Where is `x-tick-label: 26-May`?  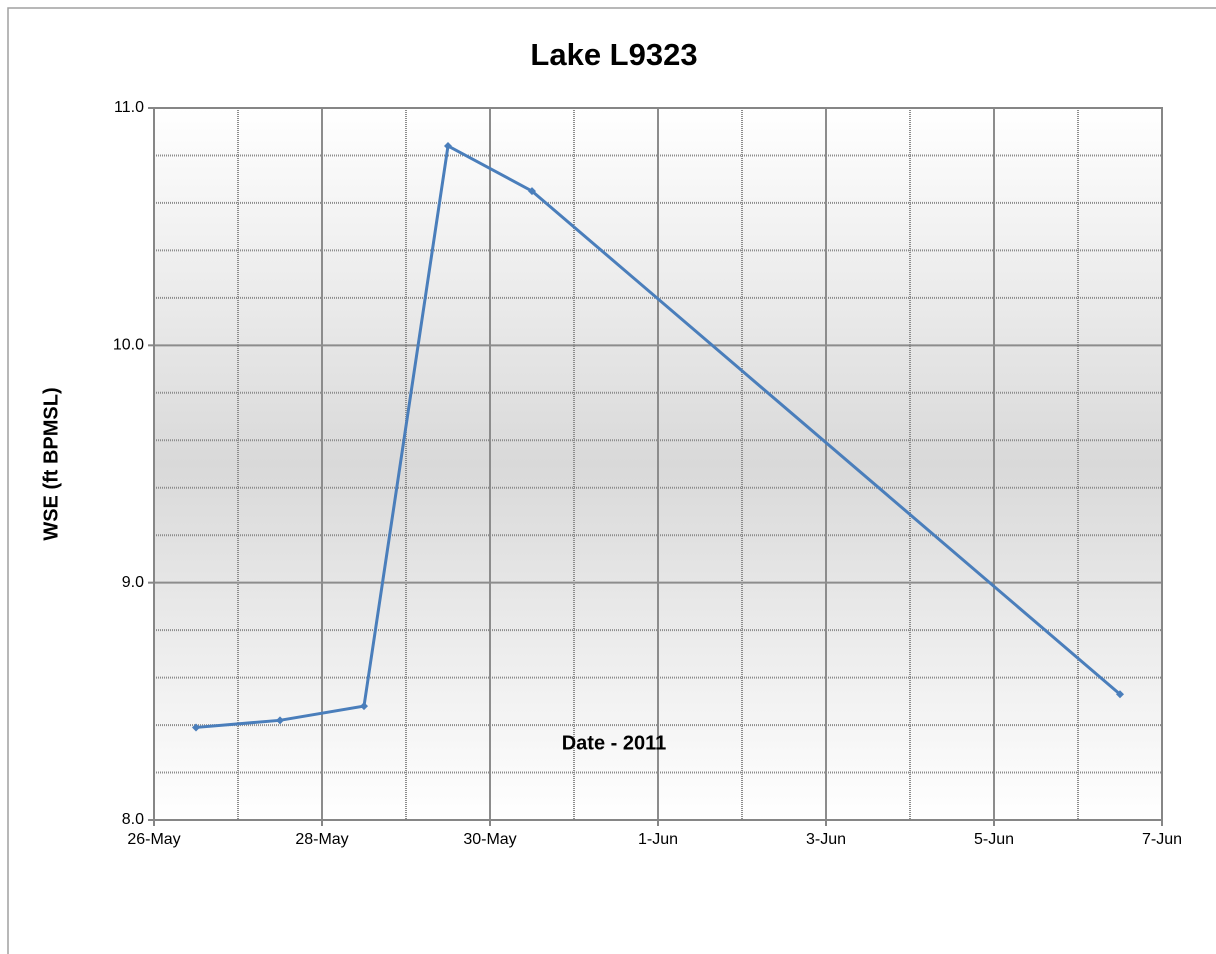 x-tick-label: 26-May is located at coordinates (153, 839).